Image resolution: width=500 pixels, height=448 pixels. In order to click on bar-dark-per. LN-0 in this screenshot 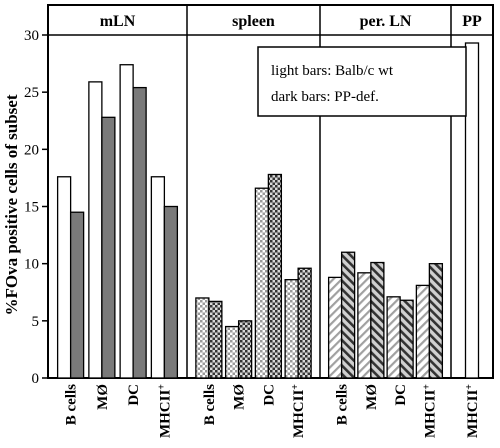, I will do `click(348, 315)`.